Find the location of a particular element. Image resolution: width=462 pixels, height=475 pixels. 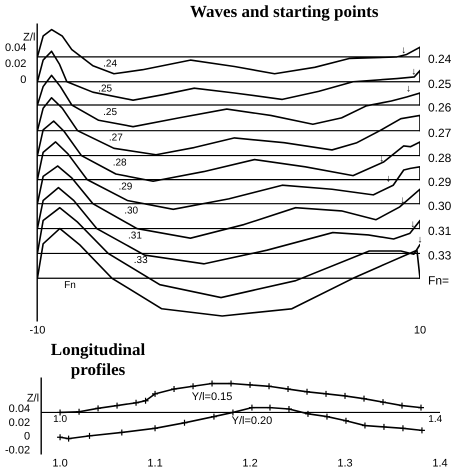

x-tick-label: 1.0 is located at coordinates (60, 463).